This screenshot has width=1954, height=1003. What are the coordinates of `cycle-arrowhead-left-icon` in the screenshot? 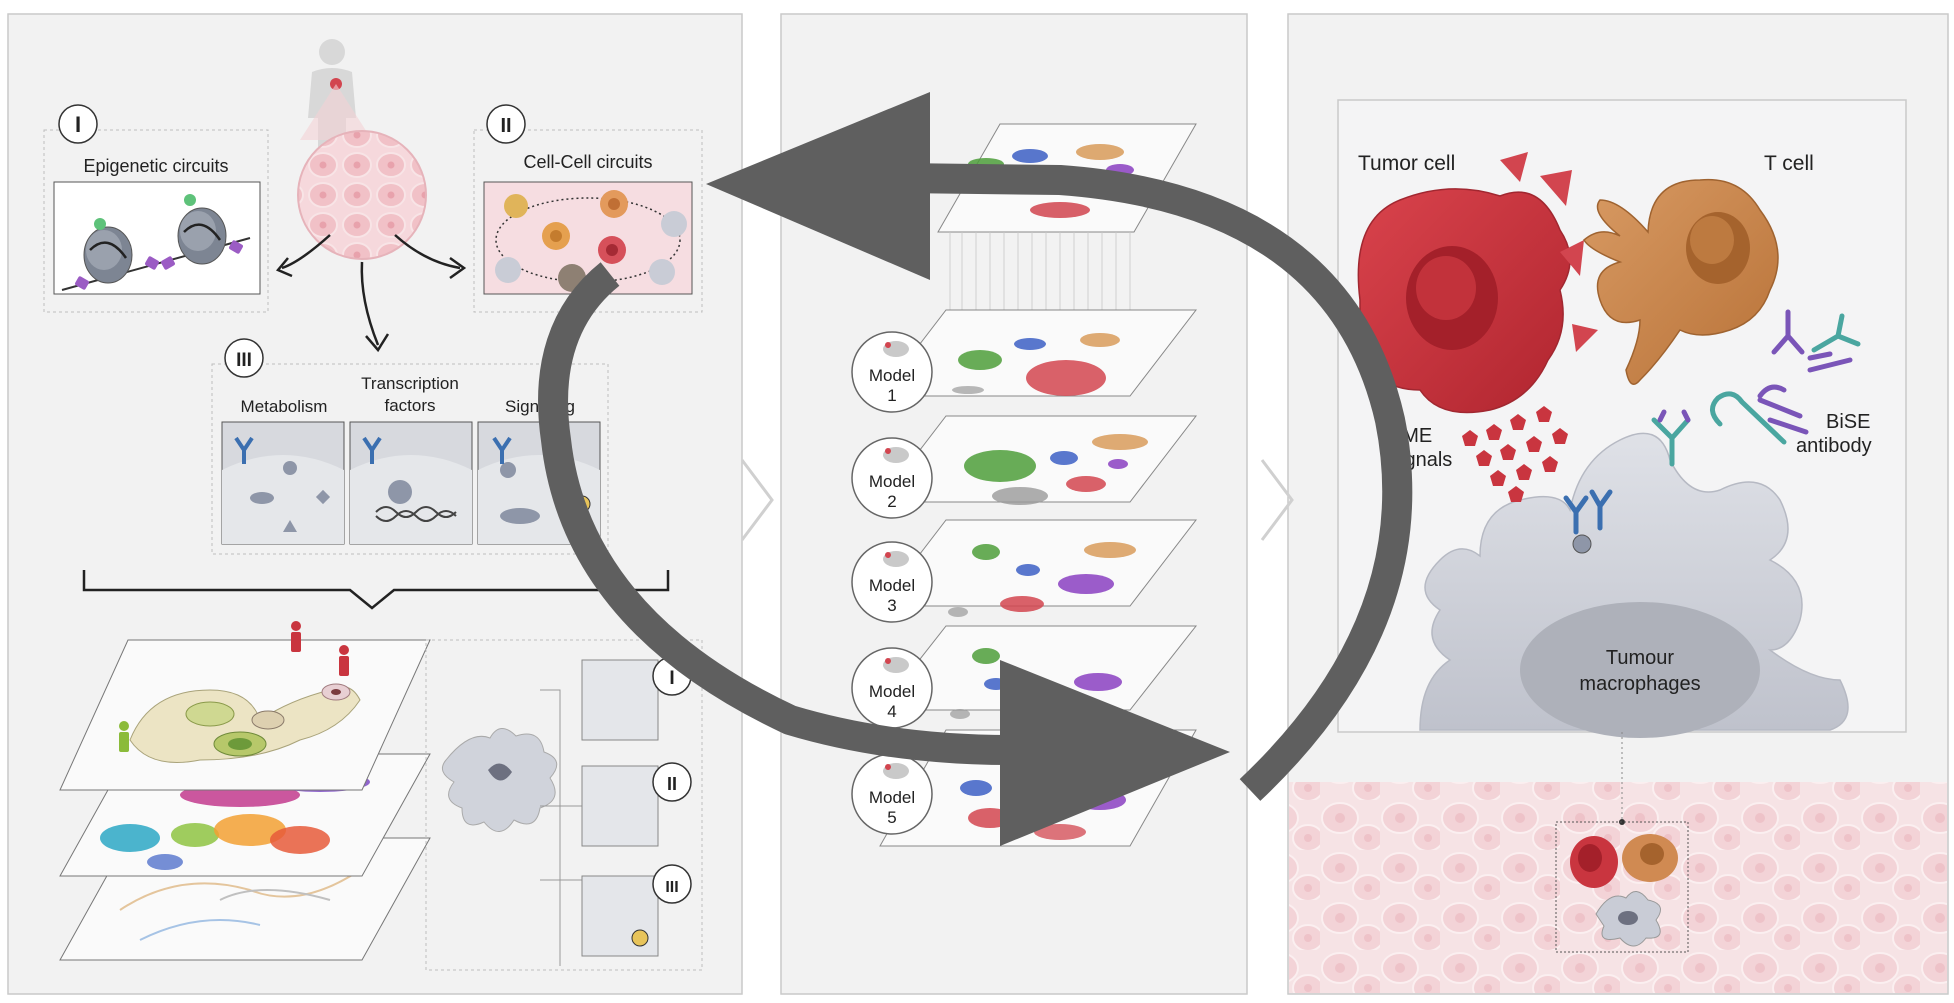 It's located at (818, 186).